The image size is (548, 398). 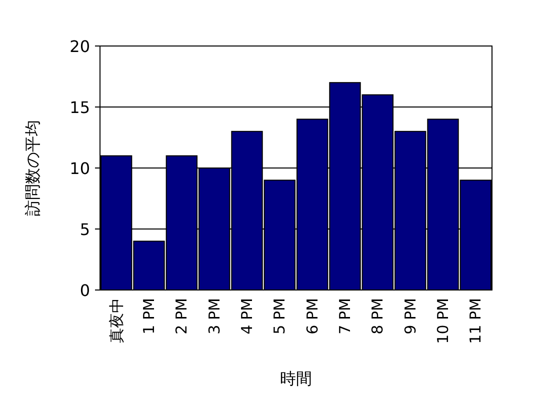 I want to click on x-tick-label: 3 PM, so click(x=214, y=316).